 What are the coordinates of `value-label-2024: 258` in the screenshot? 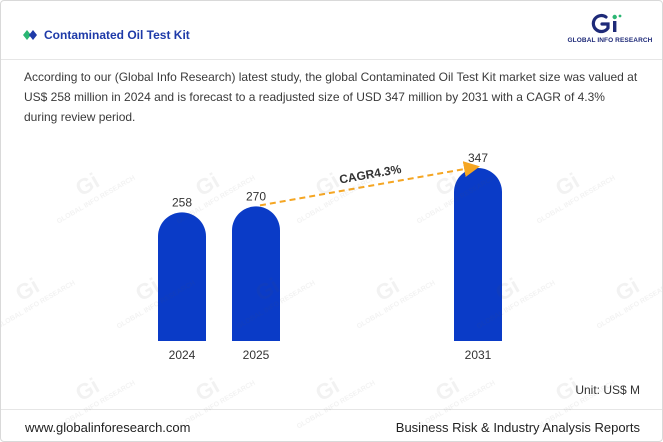 It's located at (182, 202).